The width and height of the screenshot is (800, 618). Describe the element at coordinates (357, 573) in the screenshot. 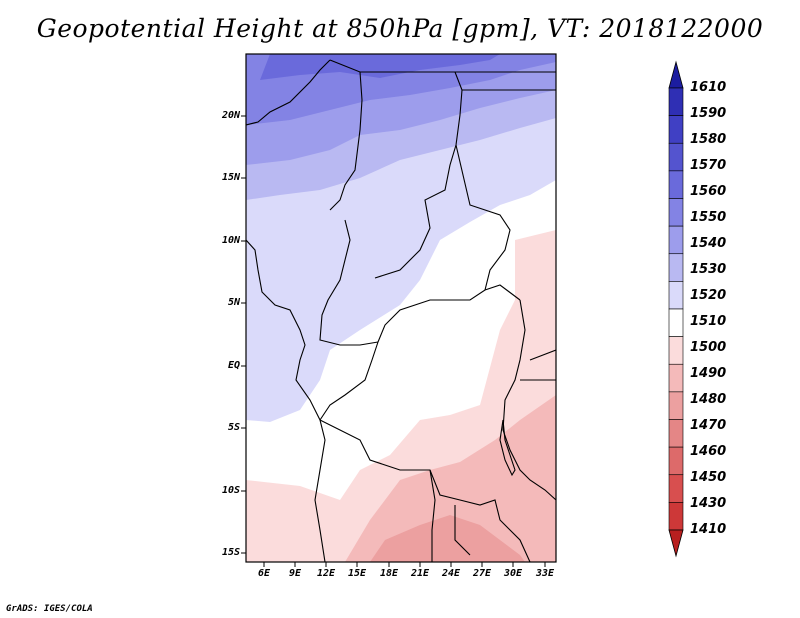

I see `lon-label-15e: 15E` at that location.